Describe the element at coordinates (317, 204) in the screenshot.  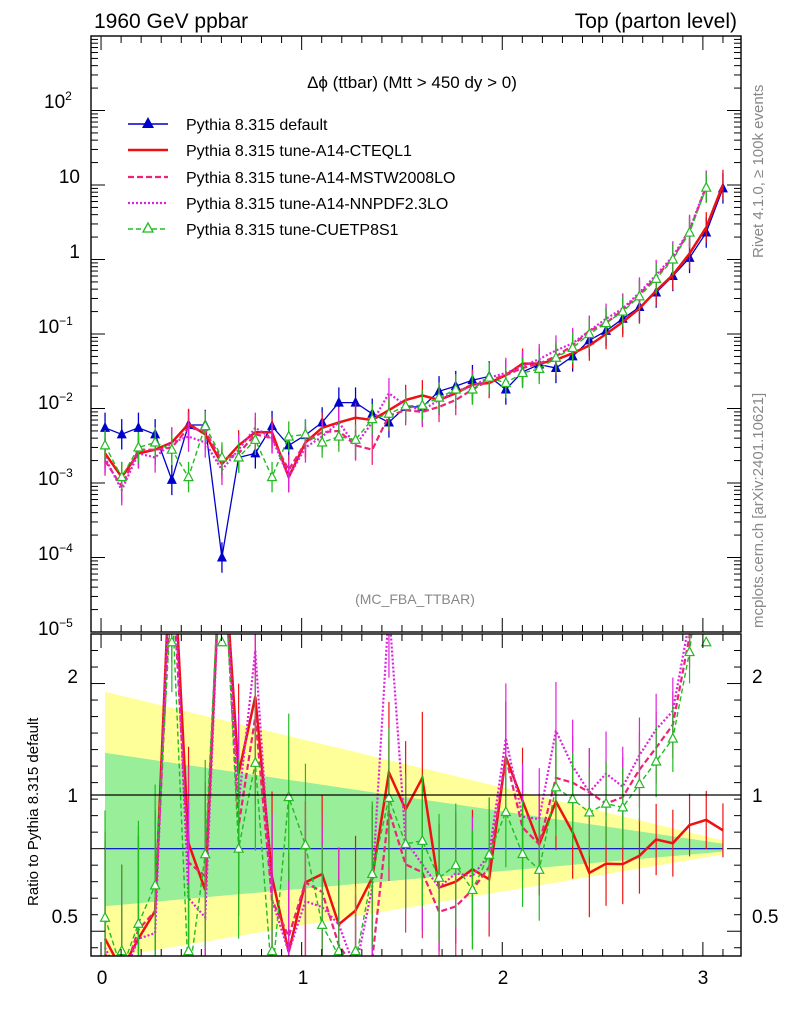
I see `legend-label-nnpdf: Pythia 8.315 tune-A14-NNPDF2.3LO` at that location.